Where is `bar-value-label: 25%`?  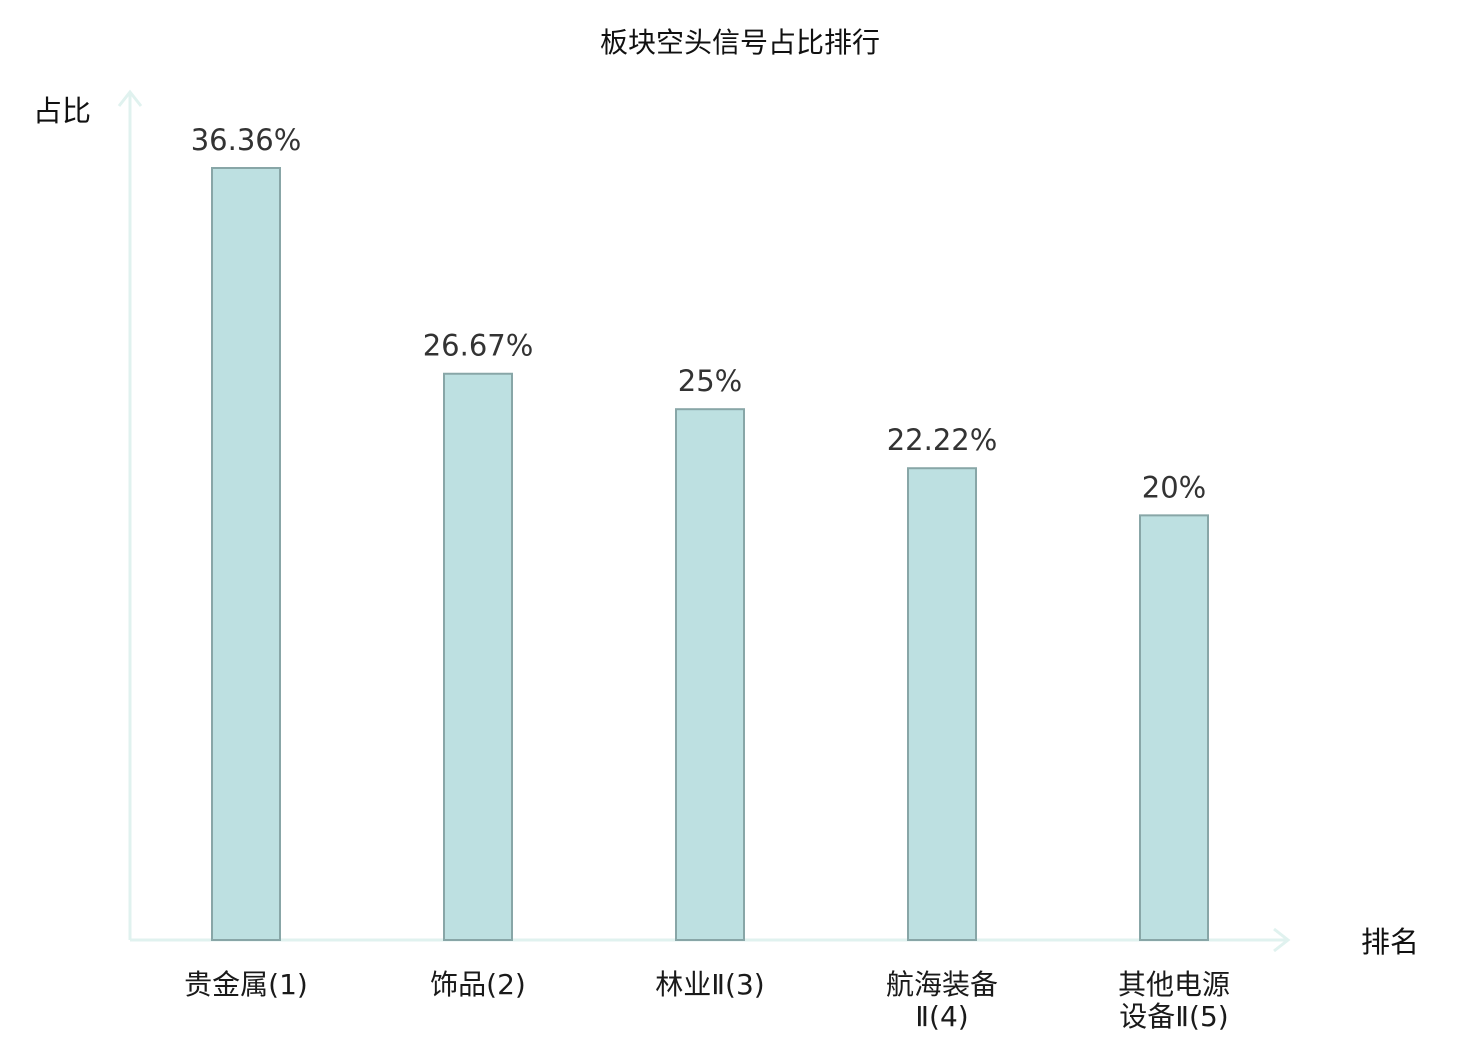 bar-value-label: 25% is located at coordinates (710, 381).